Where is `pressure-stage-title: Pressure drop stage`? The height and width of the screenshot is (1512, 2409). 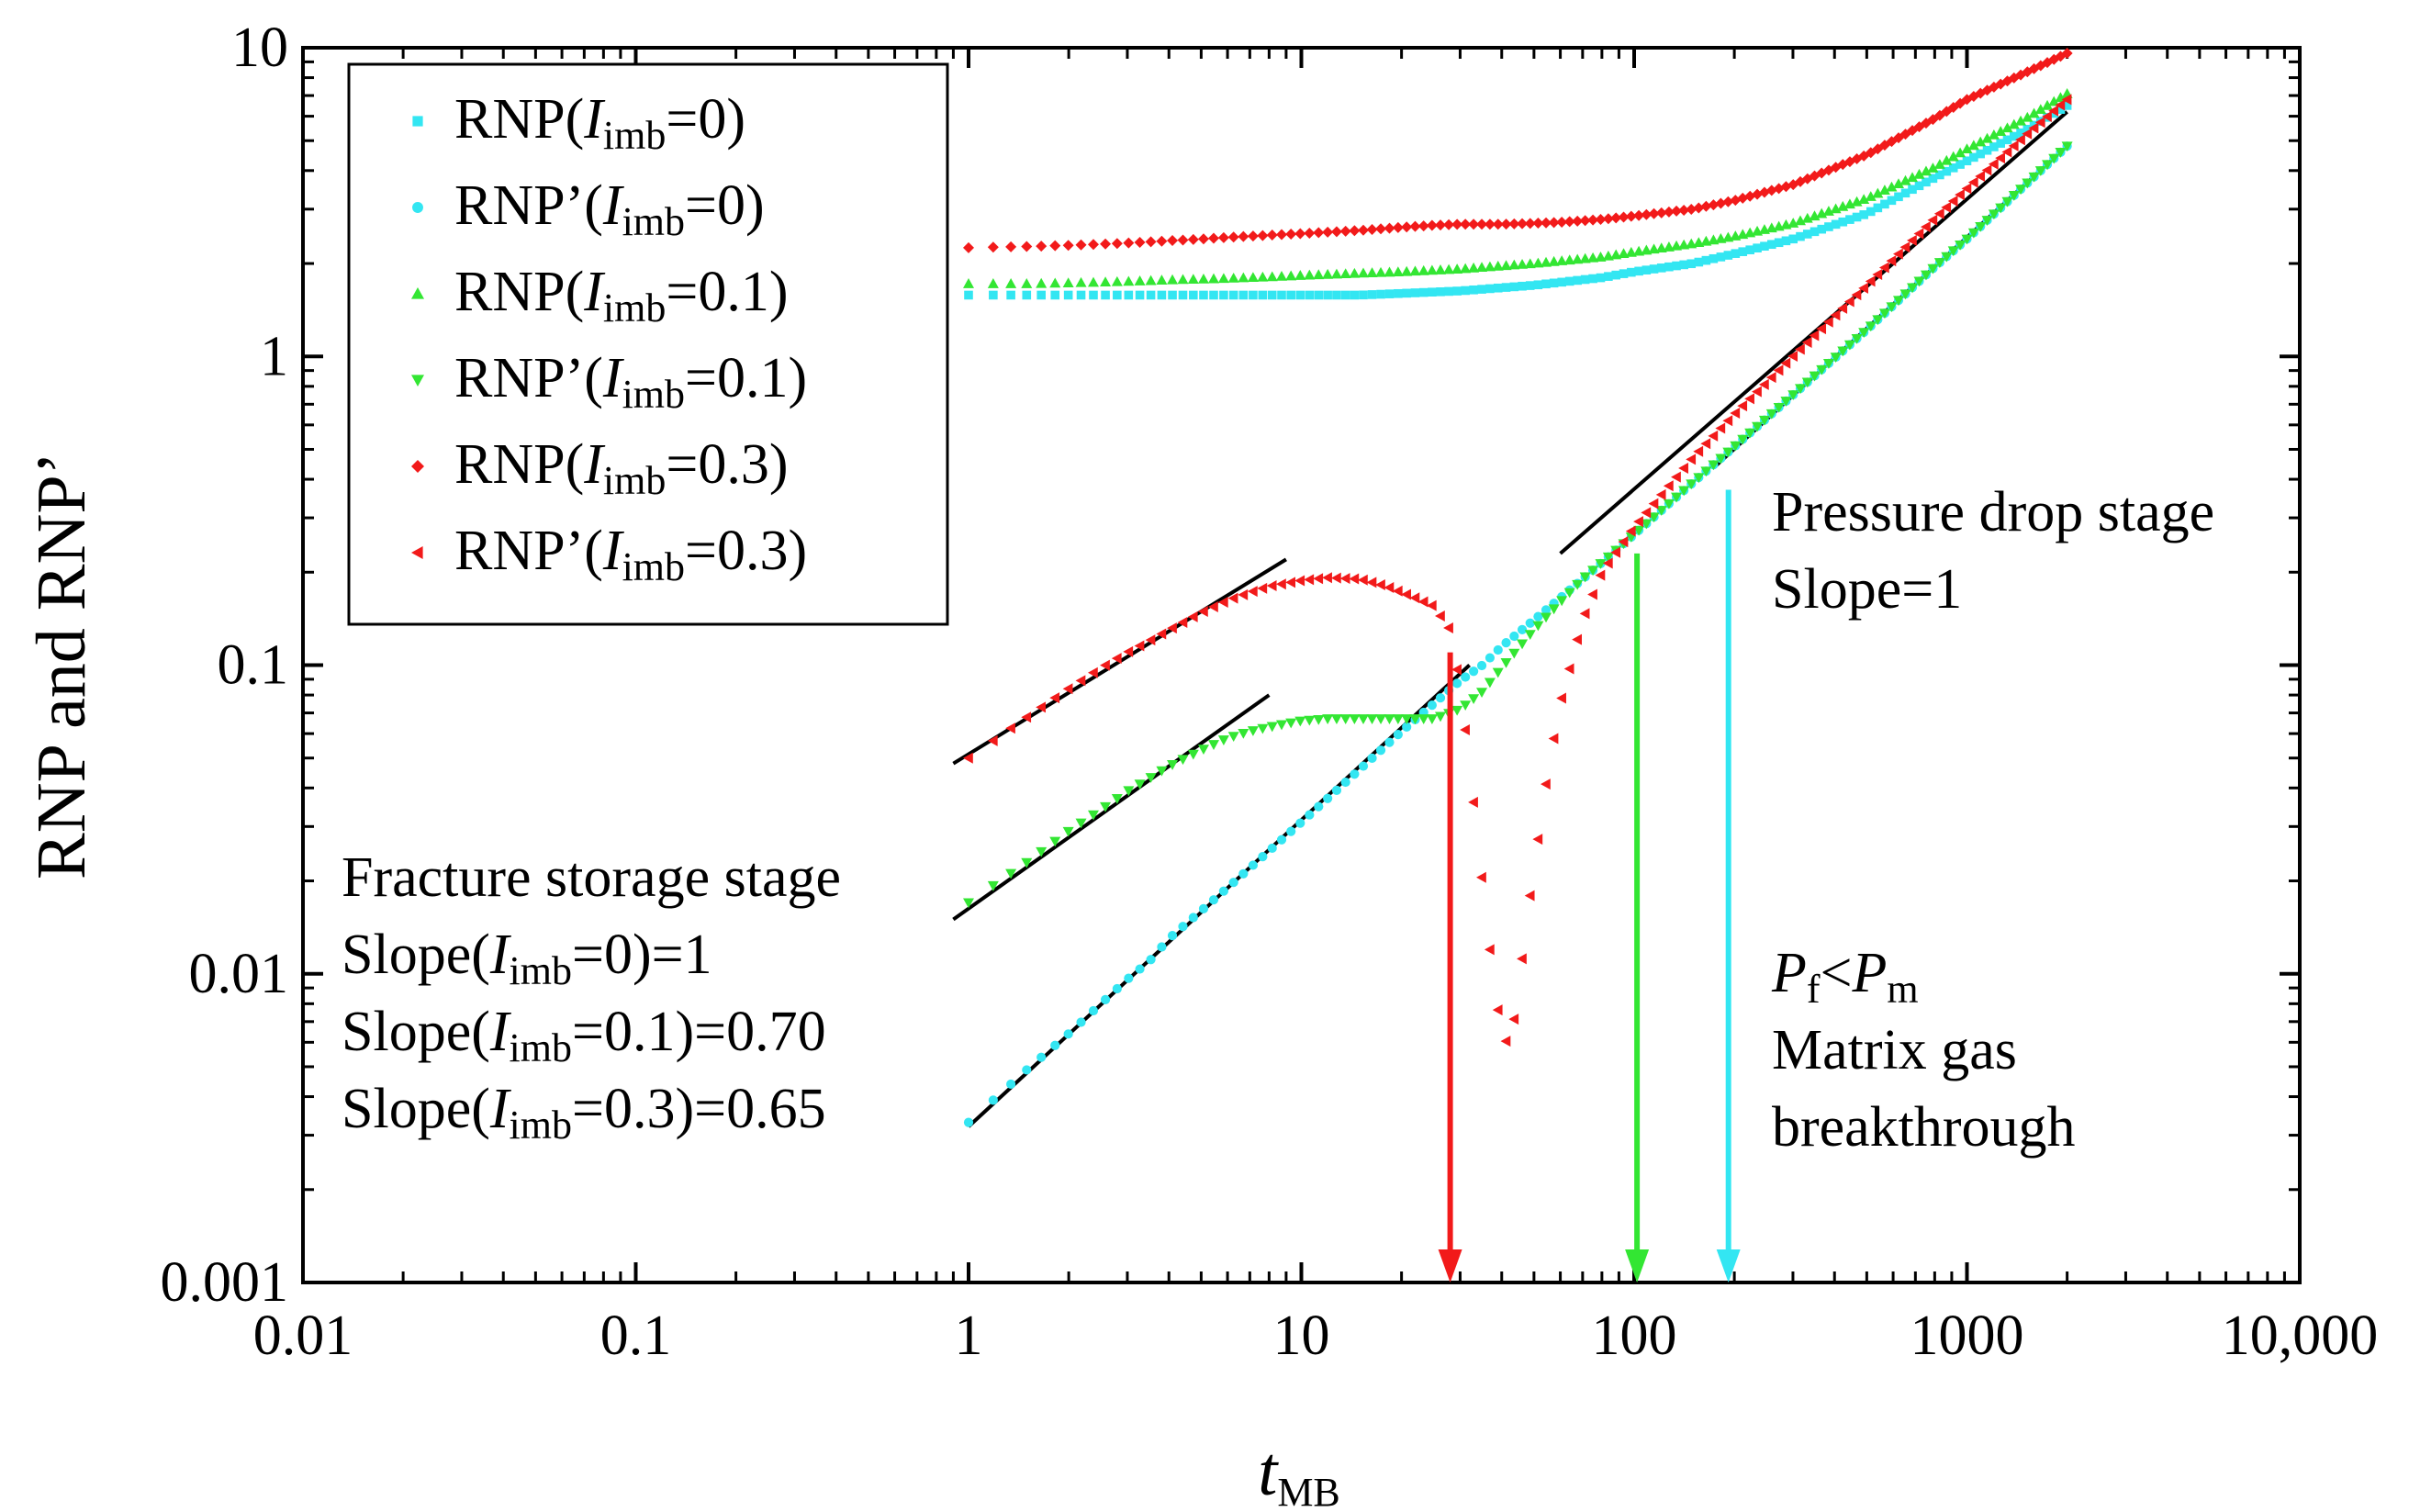
pressure-stage-title: Pressure drop stage is located at coordinates (1993, 512).